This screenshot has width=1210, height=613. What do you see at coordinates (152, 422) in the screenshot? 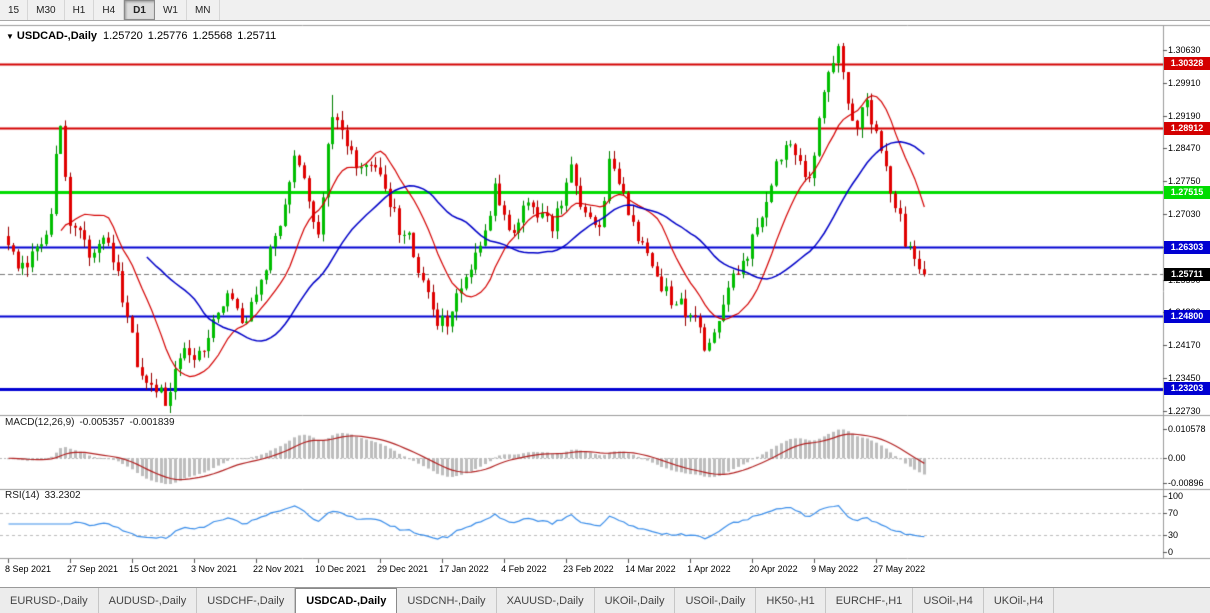
I see `macd-signal-value: -0.001839` at bounding box center [152, 422].